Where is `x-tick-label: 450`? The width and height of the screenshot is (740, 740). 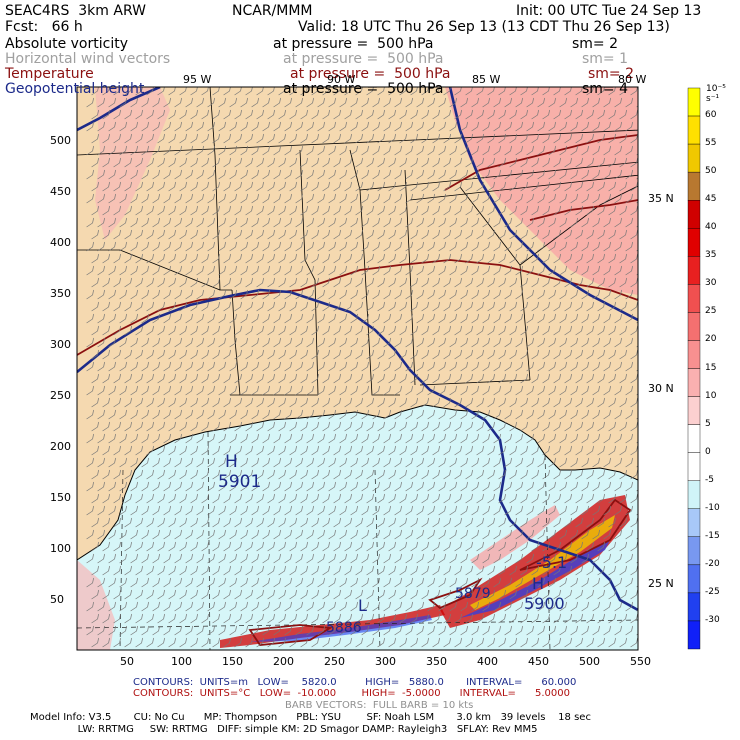 x-tick-label: 450 is located at coordinates (538, 661).